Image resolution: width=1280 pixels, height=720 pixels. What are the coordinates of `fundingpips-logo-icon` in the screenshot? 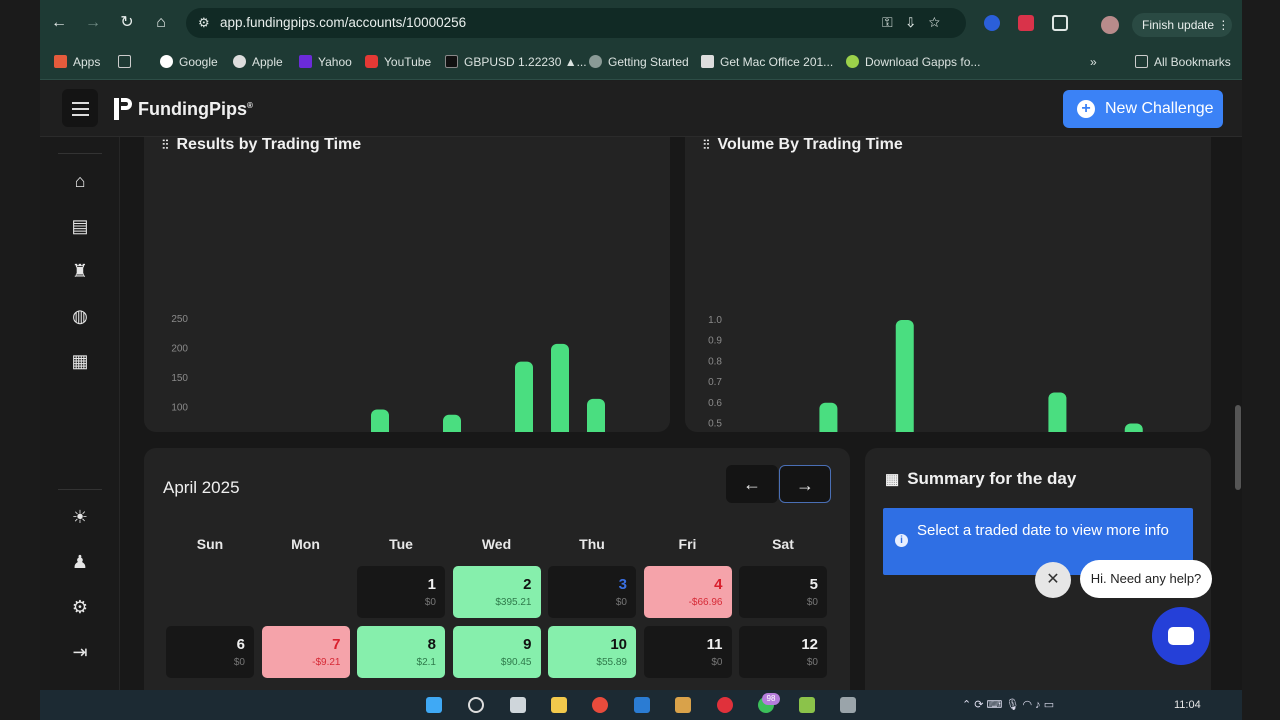 It's located at (123, 109).